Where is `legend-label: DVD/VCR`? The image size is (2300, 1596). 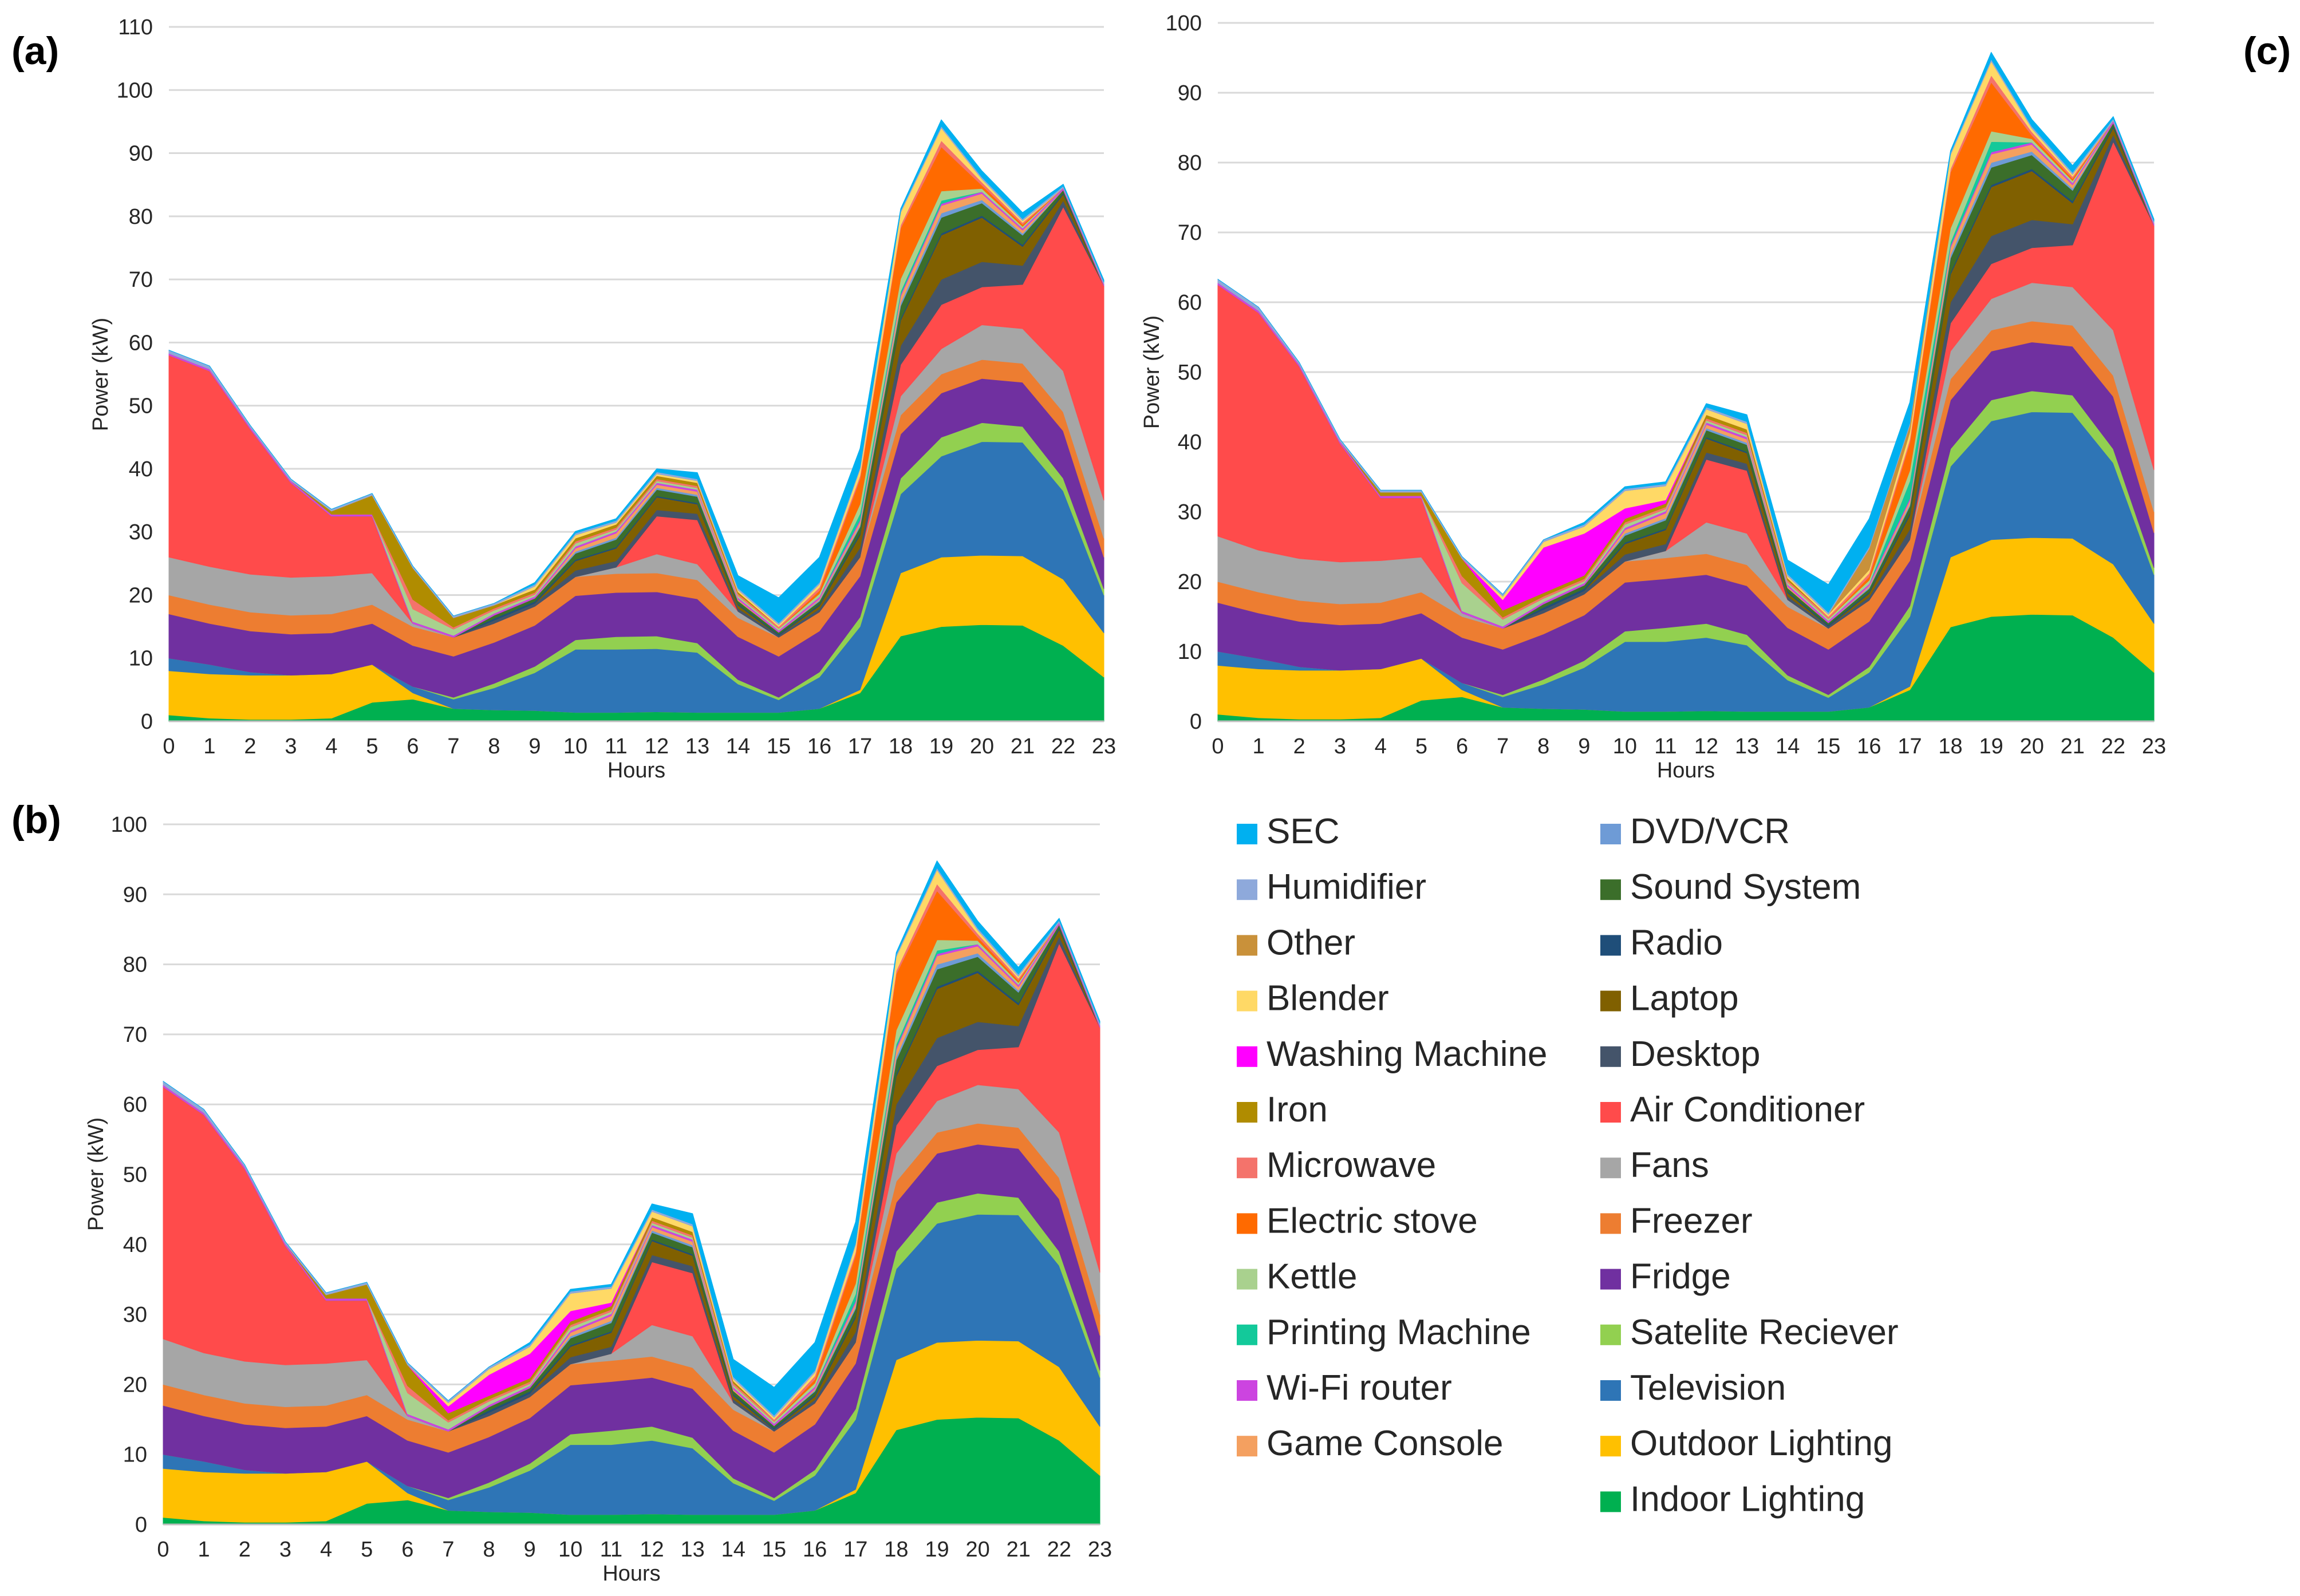
legend-label: DVD/VCR is located at coordinates (1710, 832).